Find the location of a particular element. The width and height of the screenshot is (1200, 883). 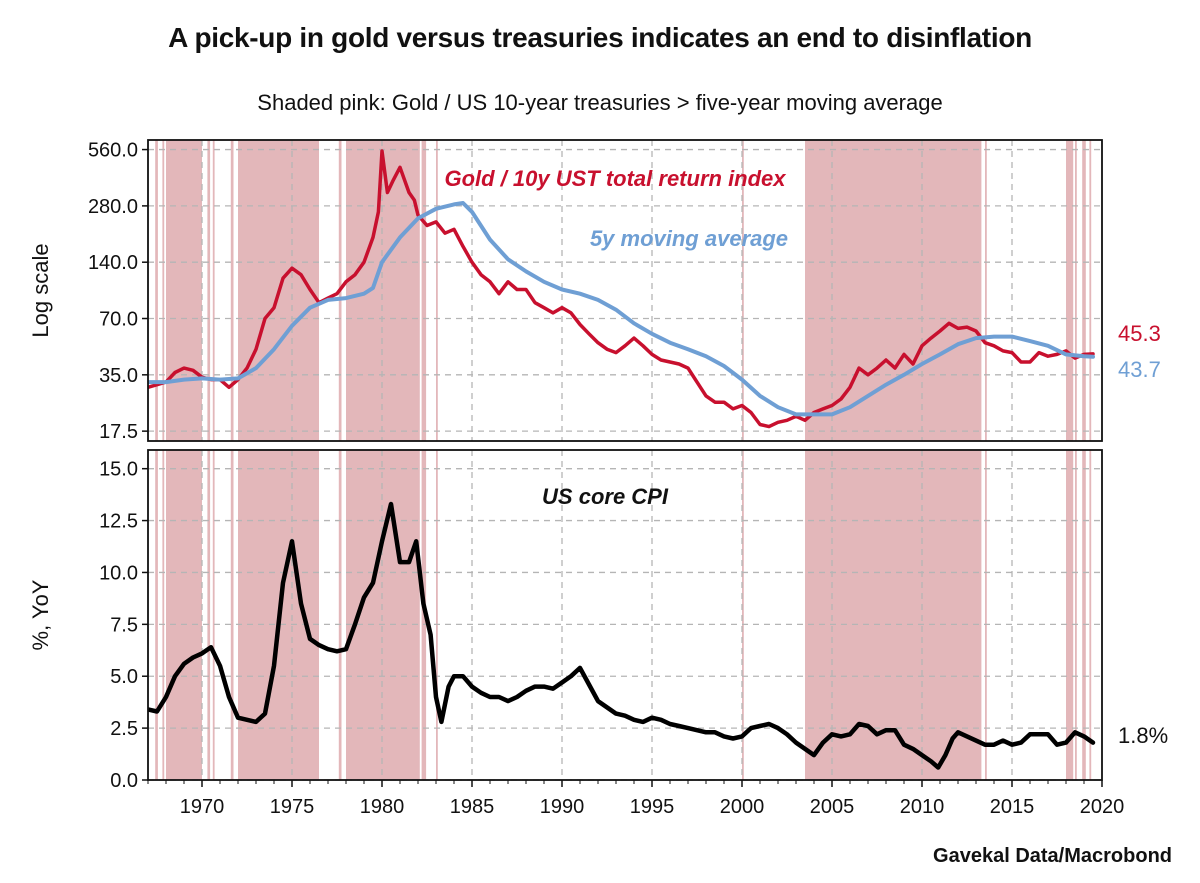

bottom-y-axis-label: %, YoY is located at coordinates (40, 614).